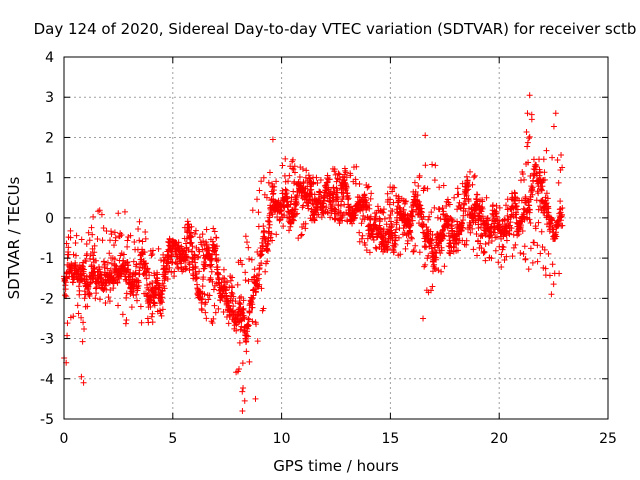 This screenshot has height=480, width=640. What do you see at coordinates (172, 439) in the screenshot?
I see `x-tick-label: 5` at bounding box center [172, 439].